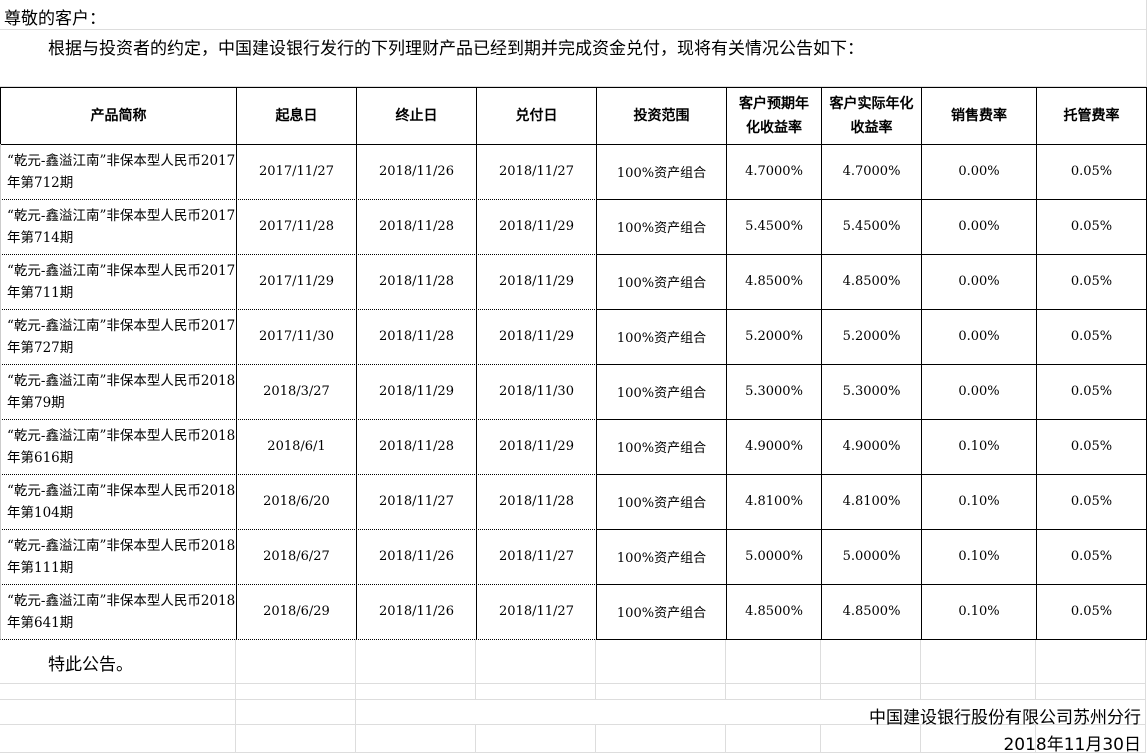  I want to click on column-header: 客户预期年化收益率, so click(774, 116).